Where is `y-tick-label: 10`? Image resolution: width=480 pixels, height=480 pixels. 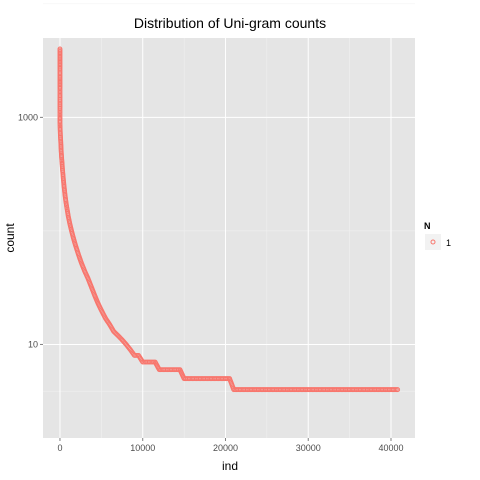
y-tick-label: 10 is located at coordinates (33, 344).